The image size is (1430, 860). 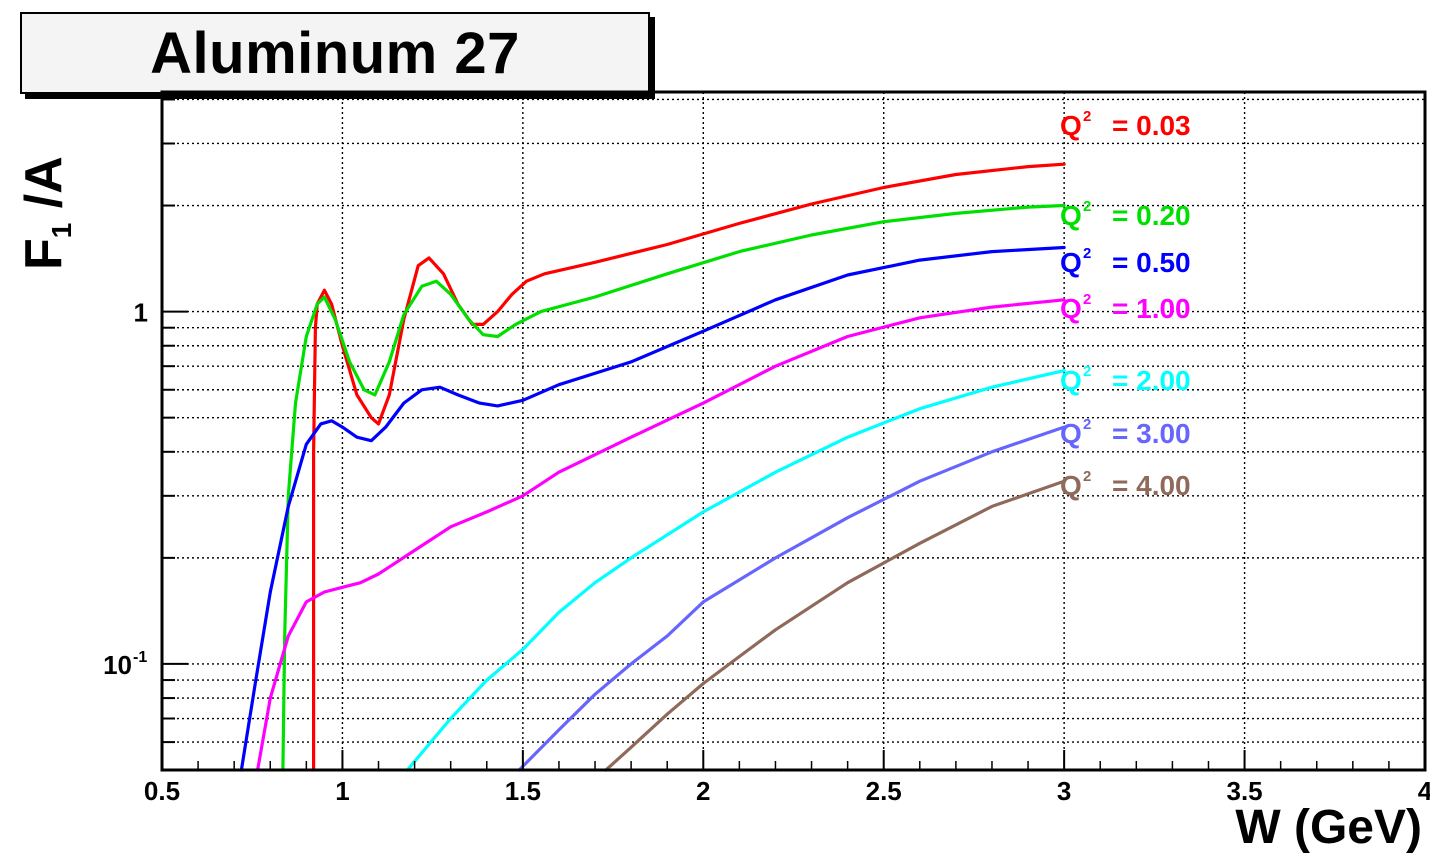 I want to click on legend-entry-0: Q 2 = 0.03, so click(x=1125, y=124).